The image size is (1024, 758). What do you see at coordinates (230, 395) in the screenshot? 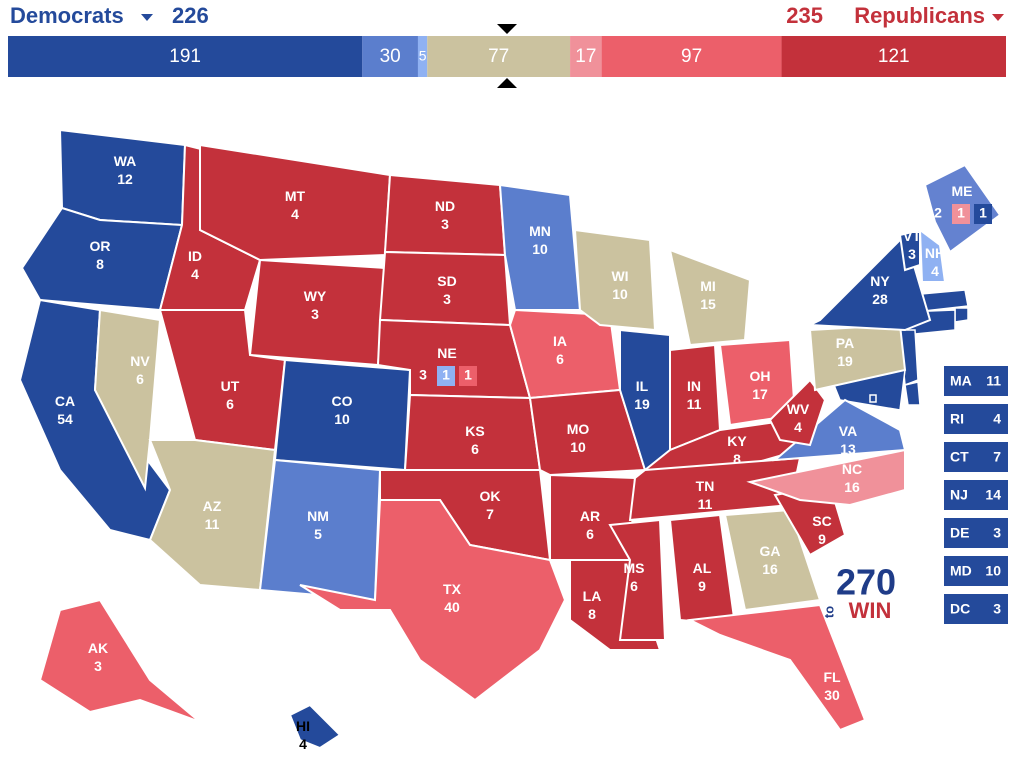
I see `state-label: UT 6` at bounding box center [230, 395].